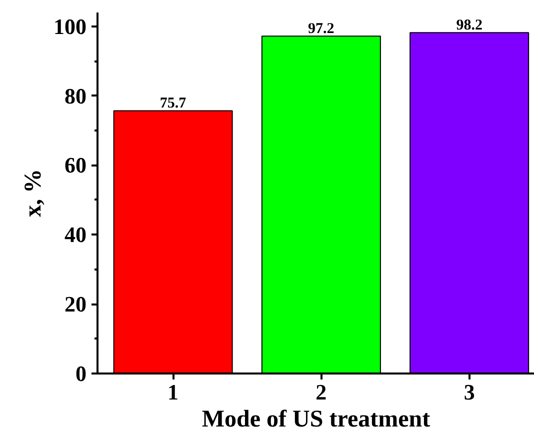  What do you see at coordinates (75, 235) in the screenshot?
I see `y-tick-label: 40` at bounding box center [75, 235].